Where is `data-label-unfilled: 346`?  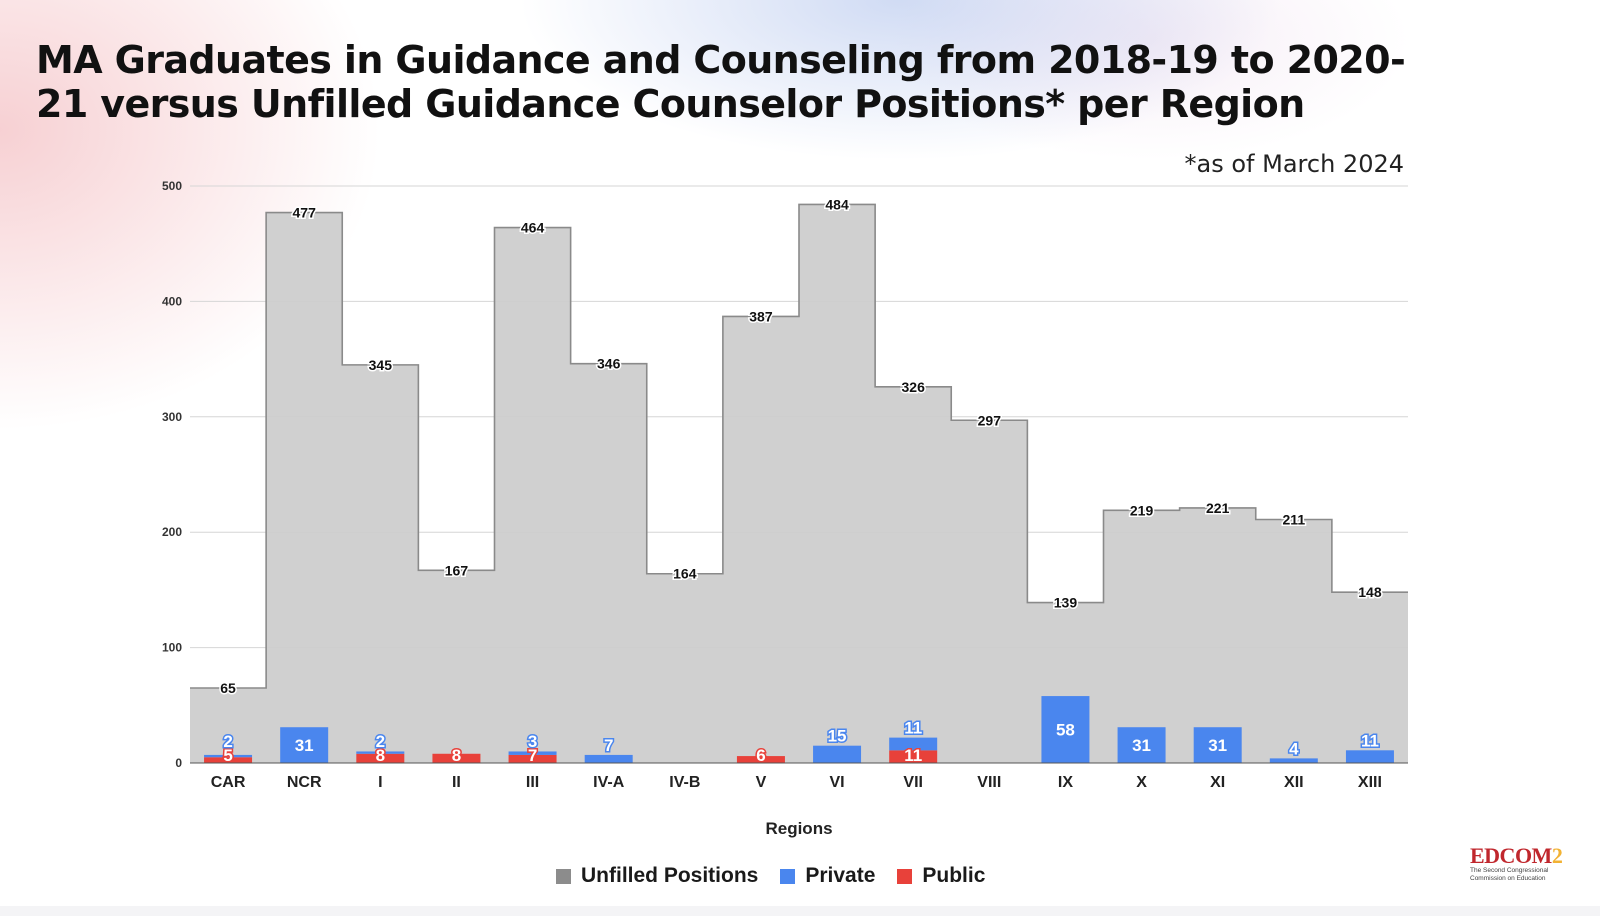
data-label-unfilled: 346 is located at coordinates (609, 364).